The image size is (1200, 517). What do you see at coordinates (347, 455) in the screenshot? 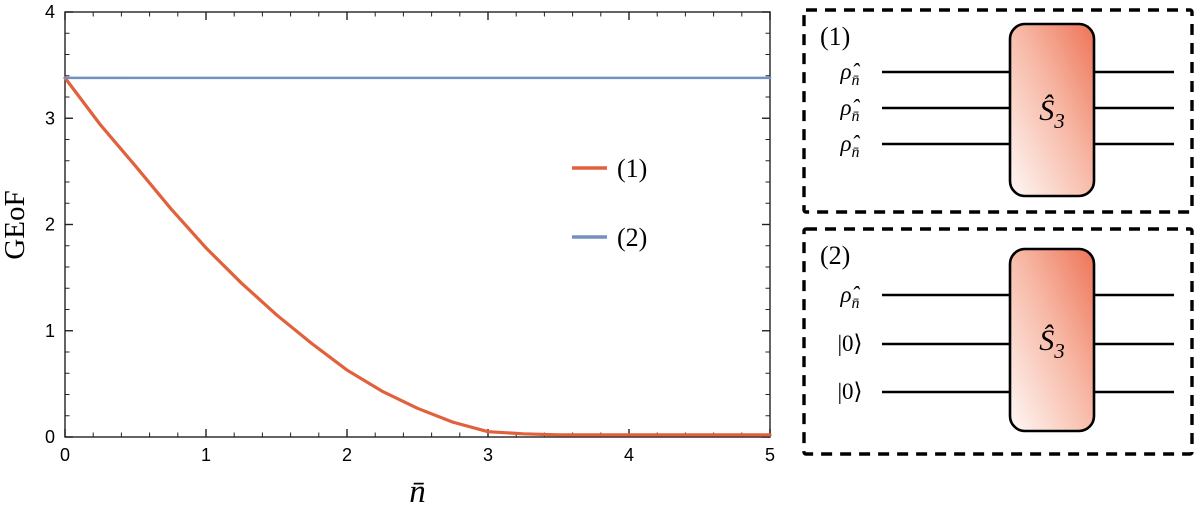
I see `x-tick-label: 2` at bounding box center [347, 455].